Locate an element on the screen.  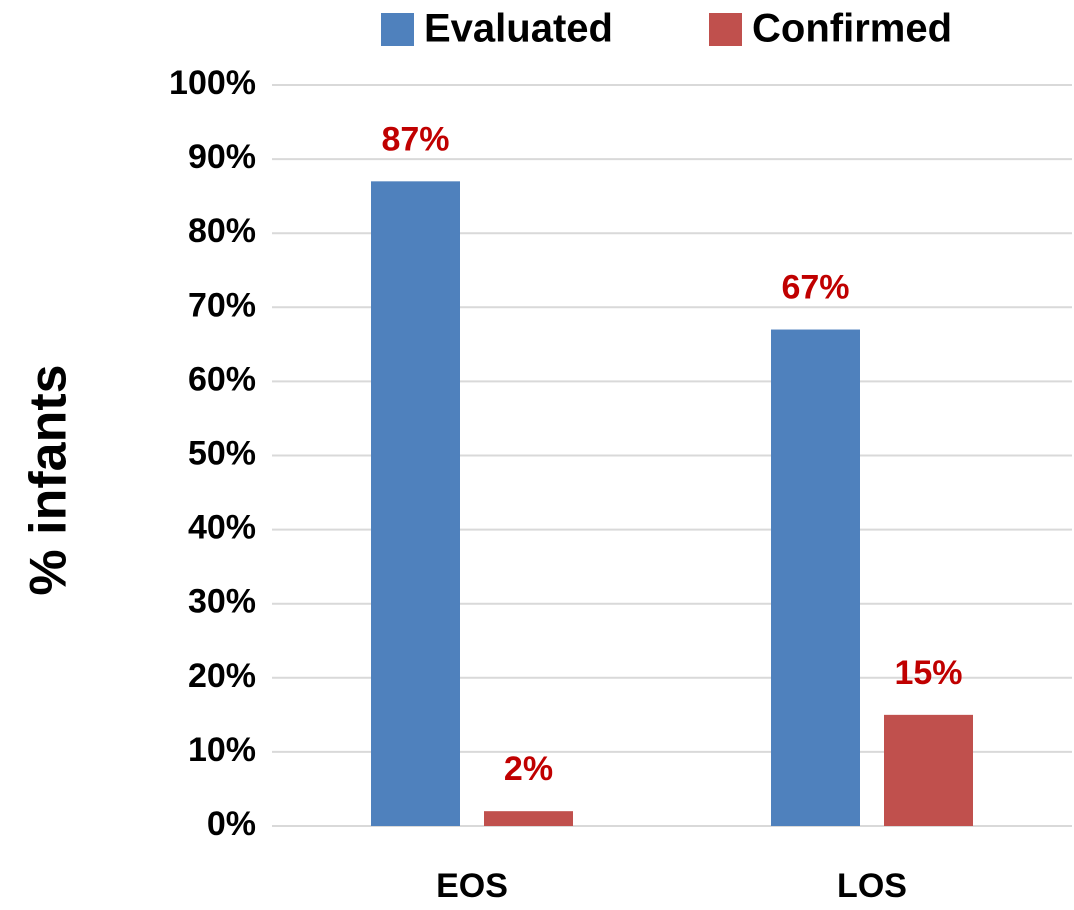
value-label: 87% is located at coordinates (415, 139).